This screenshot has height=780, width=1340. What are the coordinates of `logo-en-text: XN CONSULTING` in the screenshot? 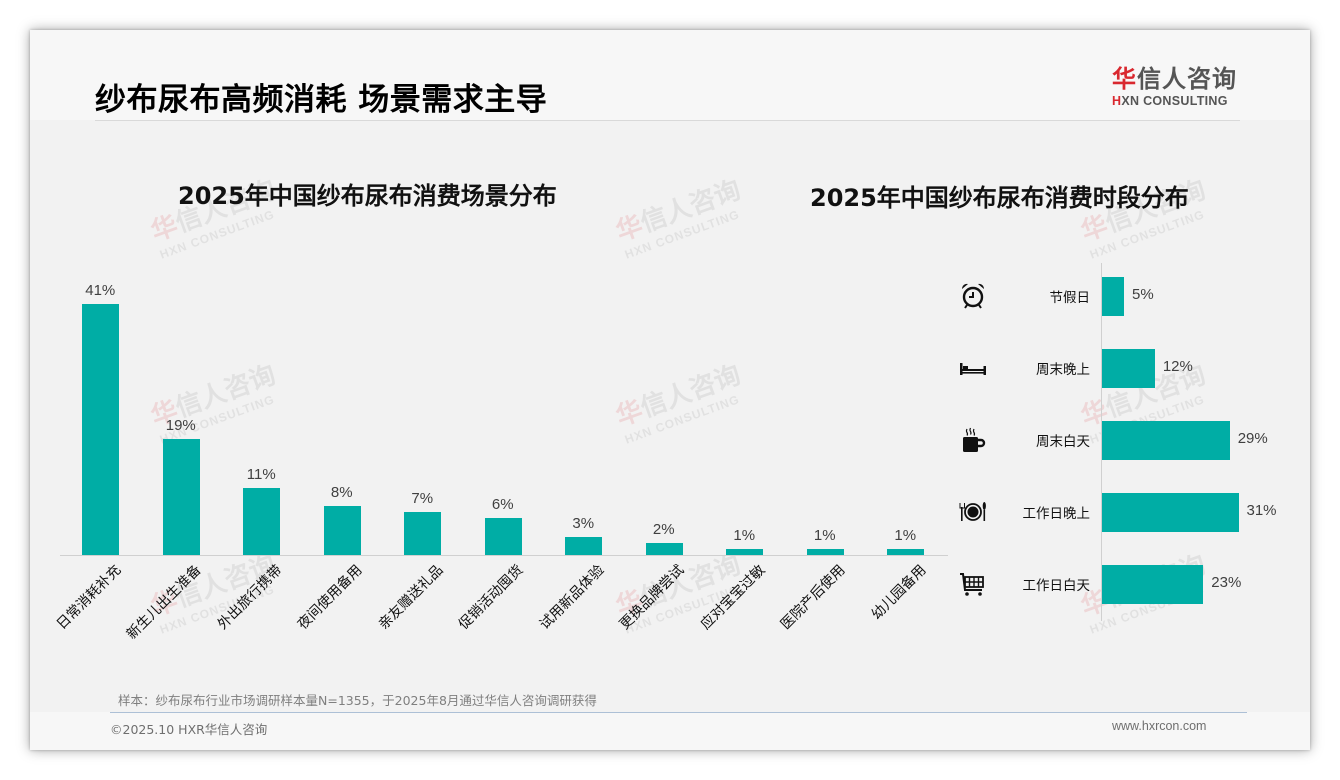 It's located at (1174, 101).